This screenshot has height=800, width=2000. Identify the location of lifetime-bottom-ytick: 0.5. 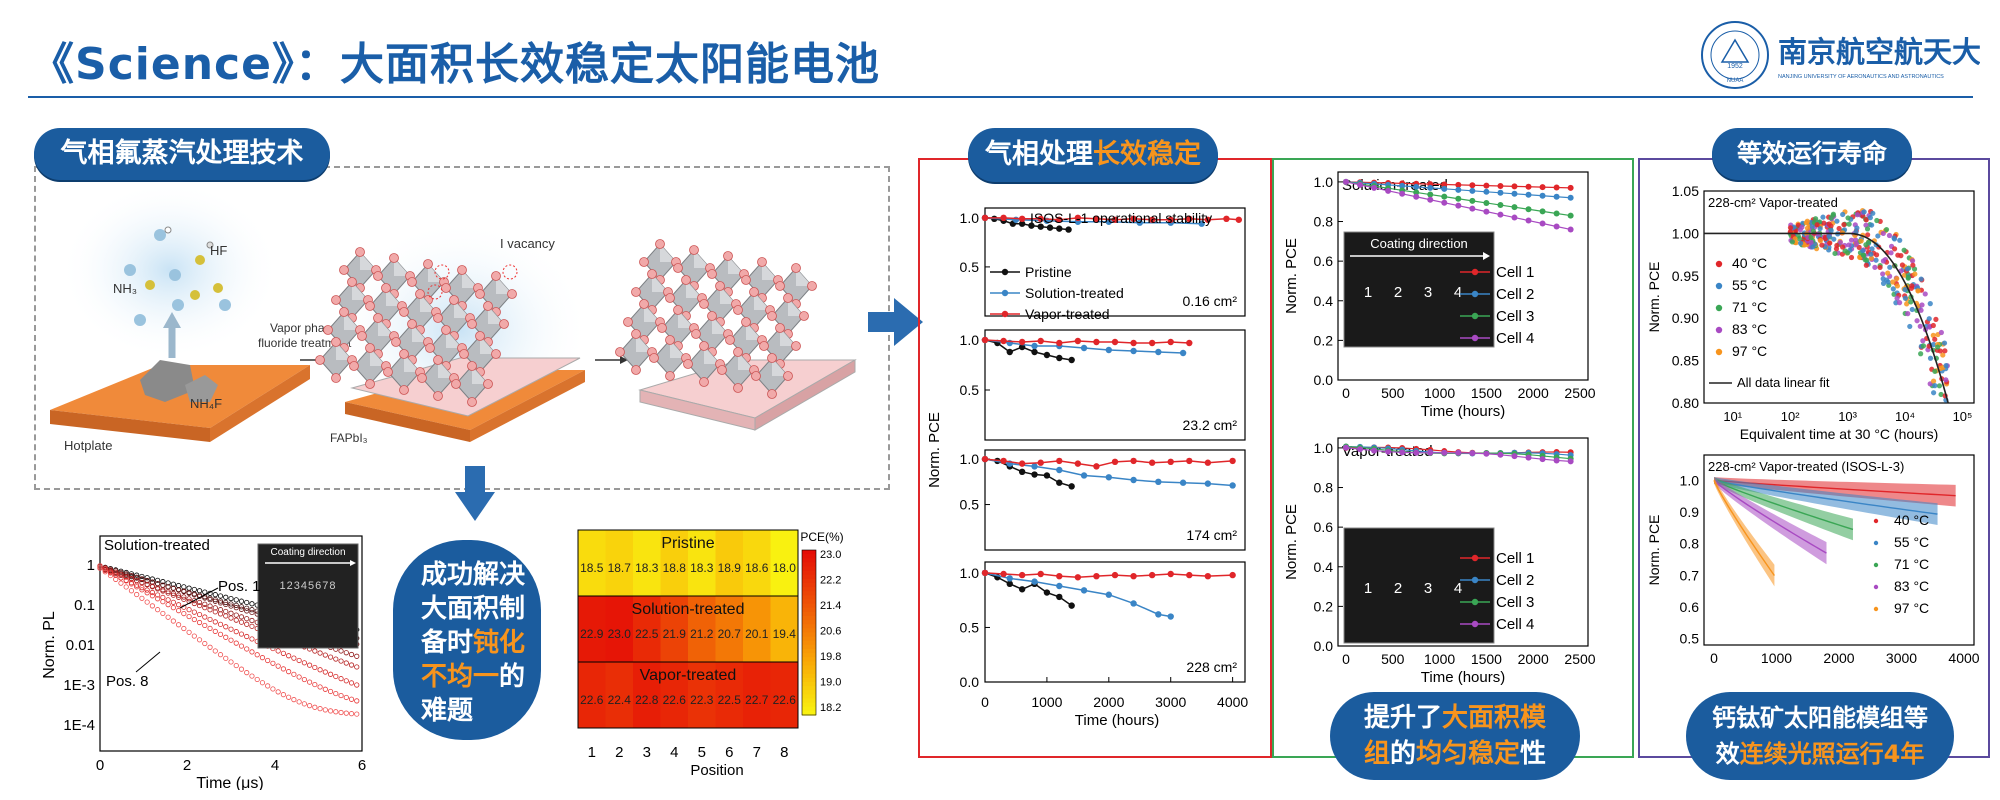
(1690, 639).